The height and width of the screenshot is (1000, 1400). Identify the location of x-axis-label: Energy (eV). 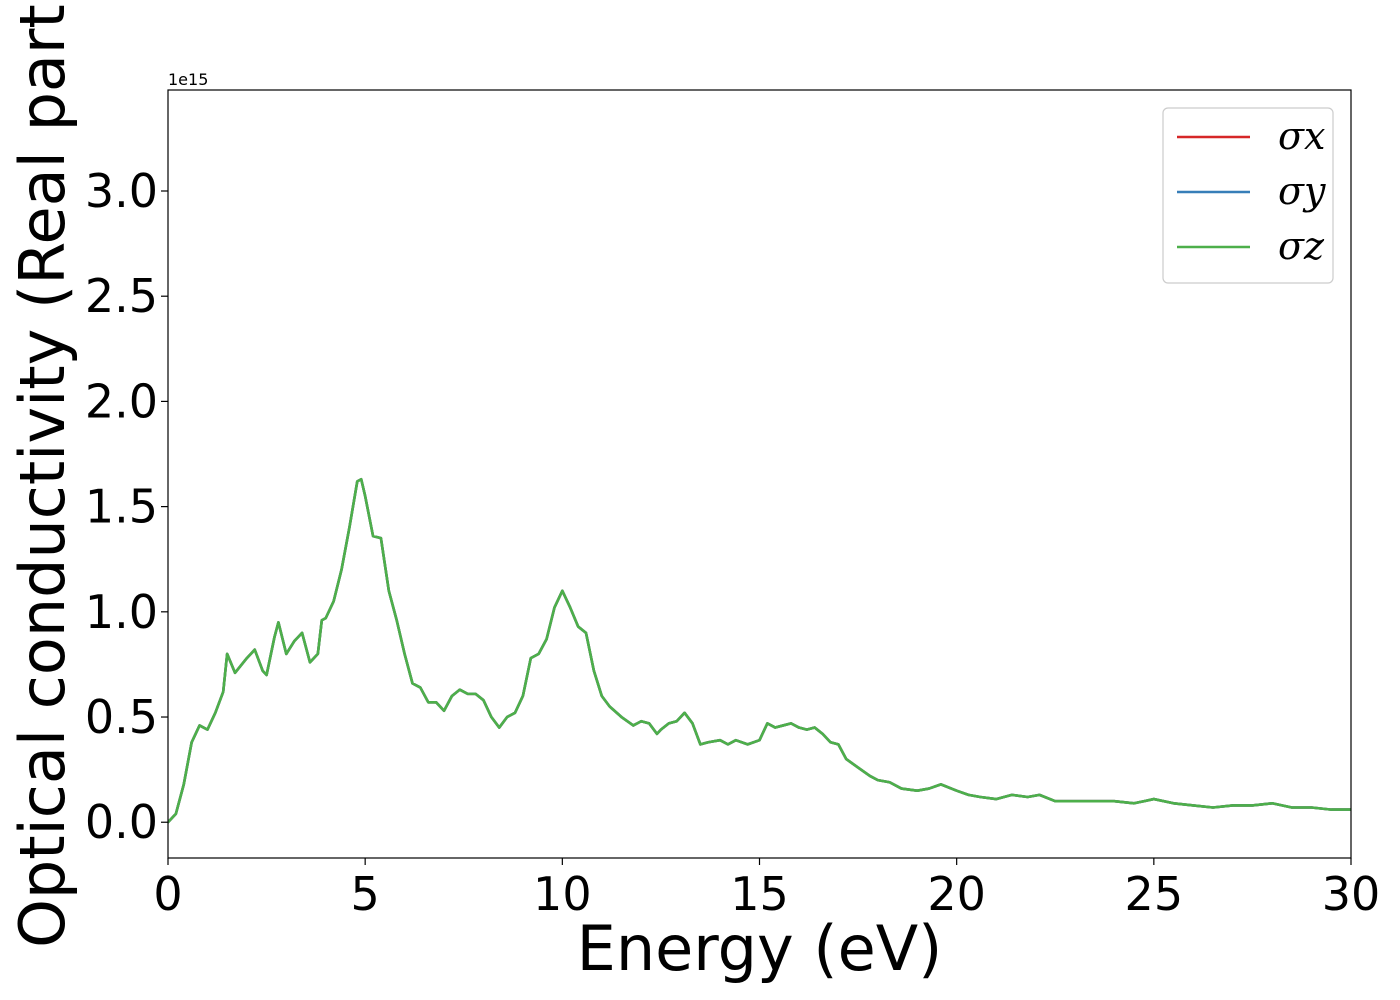
(760, 948).